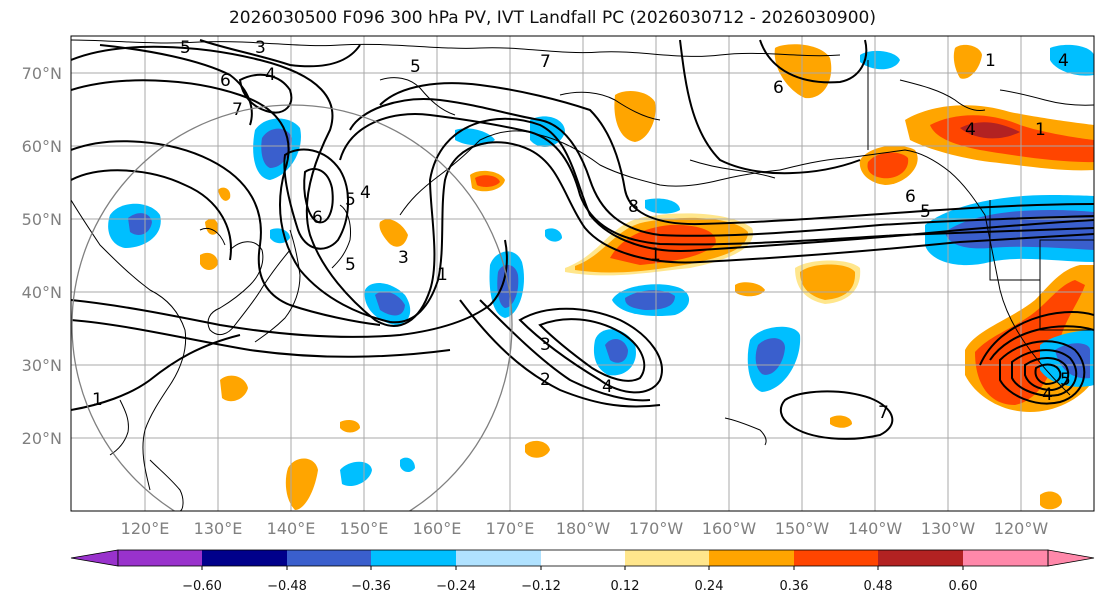  I want to click on colorbar-tick: −0.36, so click(371, 586).